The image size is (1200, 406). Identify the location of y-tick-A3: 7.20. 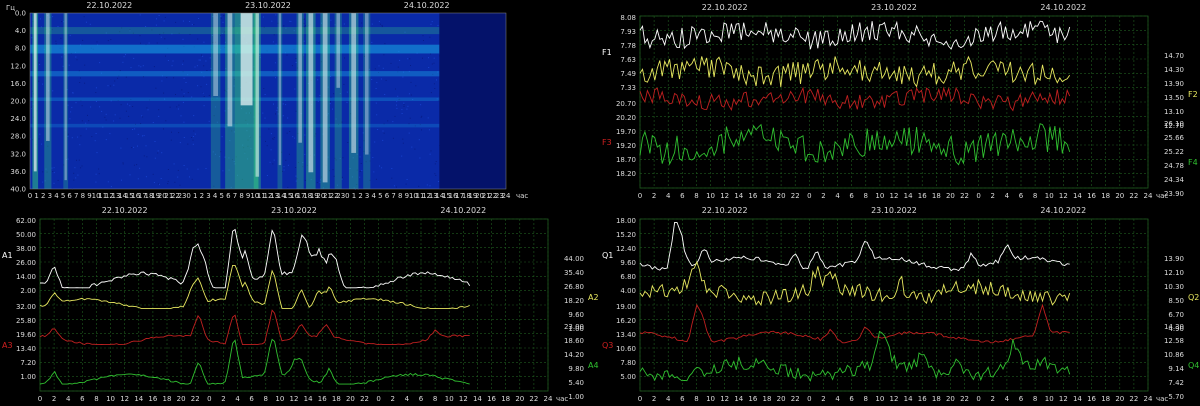
(28, 363).